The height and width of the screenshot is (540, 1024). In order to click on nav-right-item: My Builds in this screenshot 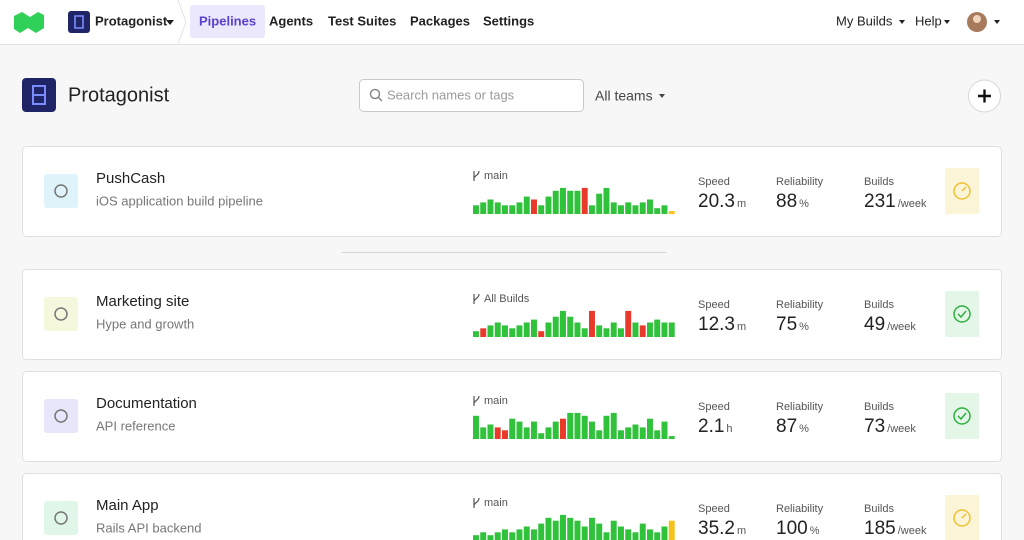, I will do `click(864, 20)`.